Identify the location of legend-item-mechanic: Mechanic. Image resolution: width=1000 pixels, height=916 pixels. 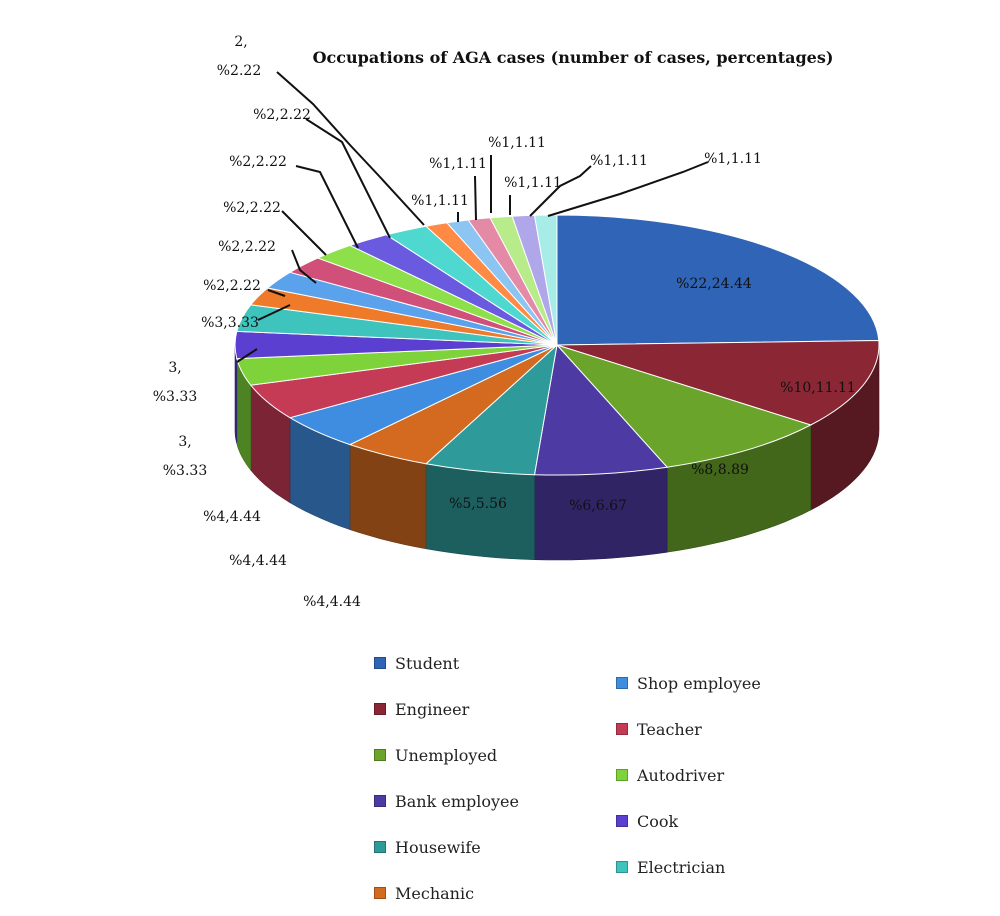
(446, 893).